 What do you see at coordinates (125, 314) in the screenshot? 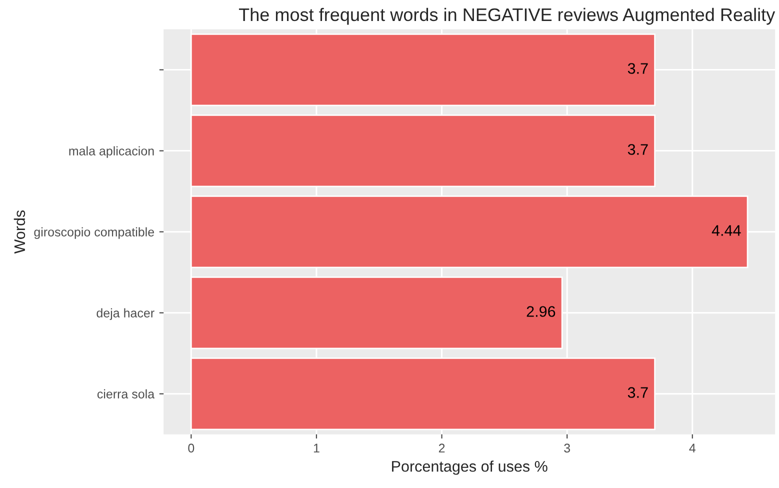
I see `y-tick-label: deja hacer` at bounding box center [125, 314].